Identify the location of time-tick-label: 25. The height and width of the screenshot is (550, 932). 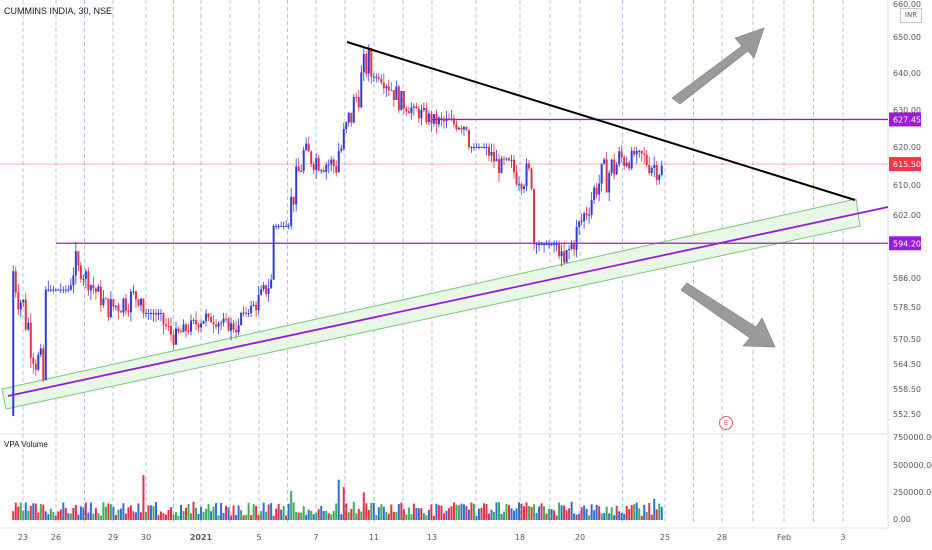
(665, 537).